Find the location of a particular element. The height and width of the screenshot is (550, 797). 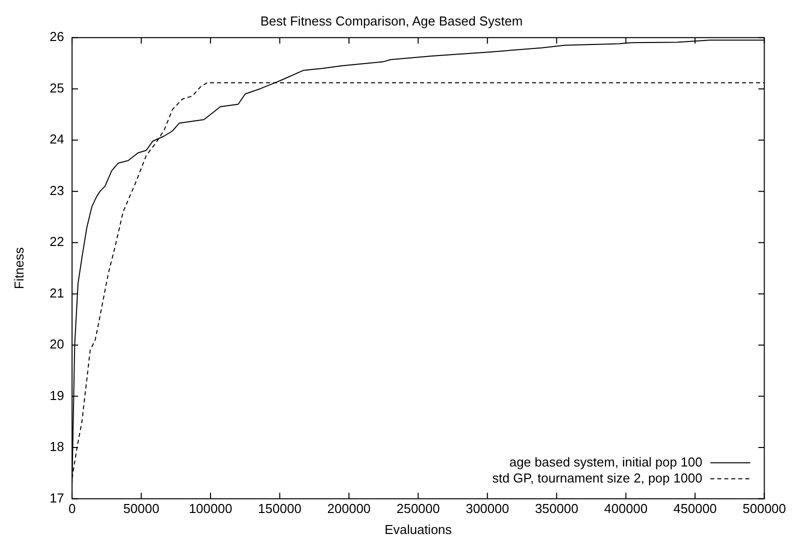

x-tick-label: 400000 is located at coordinates (626, 508).